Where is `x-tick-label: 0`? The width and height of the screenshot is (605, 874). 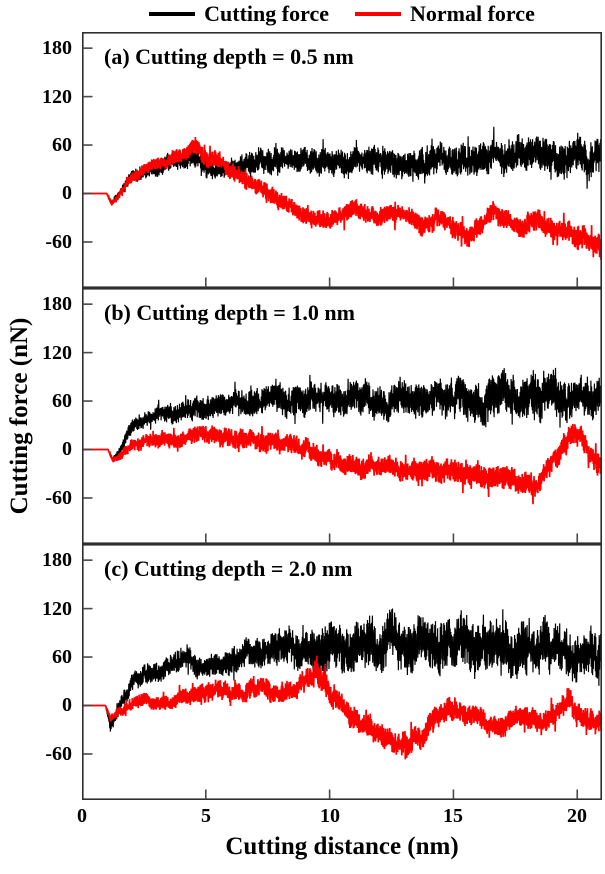
x-tick-label: 0 is located at coordinates (82, 816).